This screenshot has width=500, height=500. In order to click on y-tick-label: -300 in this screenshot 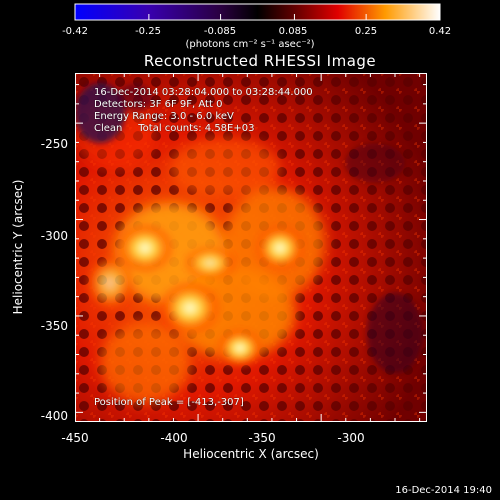, I will do `click(54, 236)`.